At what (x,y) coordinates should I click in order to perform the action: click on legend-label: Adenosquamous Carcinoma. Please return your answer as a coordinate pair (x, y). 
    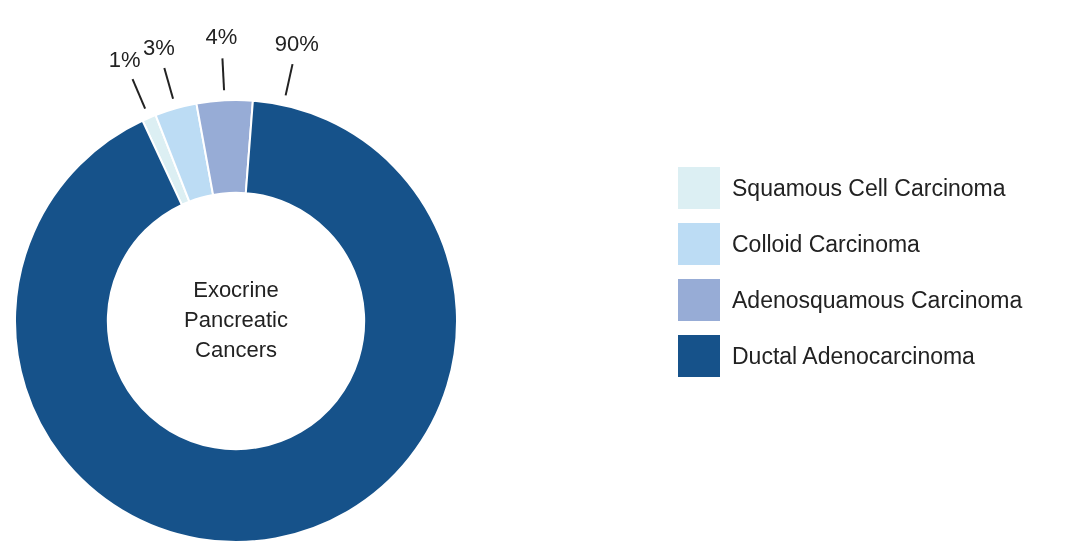
    Looking at the image, I should click on (877, 300).